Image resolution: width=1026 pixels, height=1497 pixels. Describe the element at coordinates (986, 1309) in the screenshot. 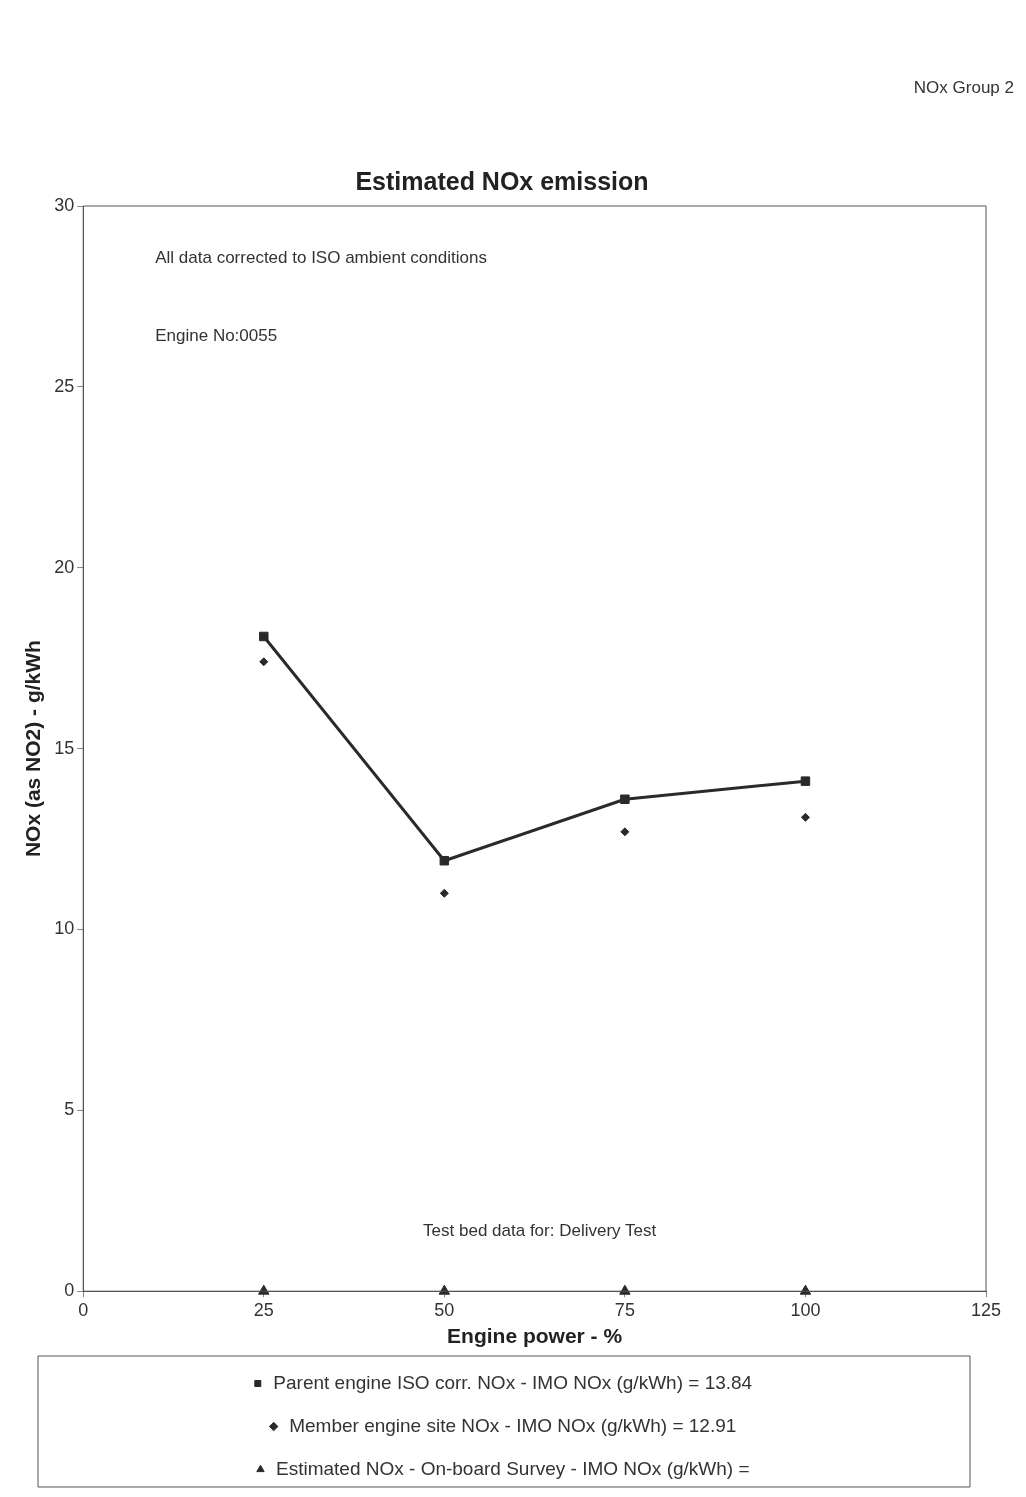

I see `x-tick-label: 125` at that location.